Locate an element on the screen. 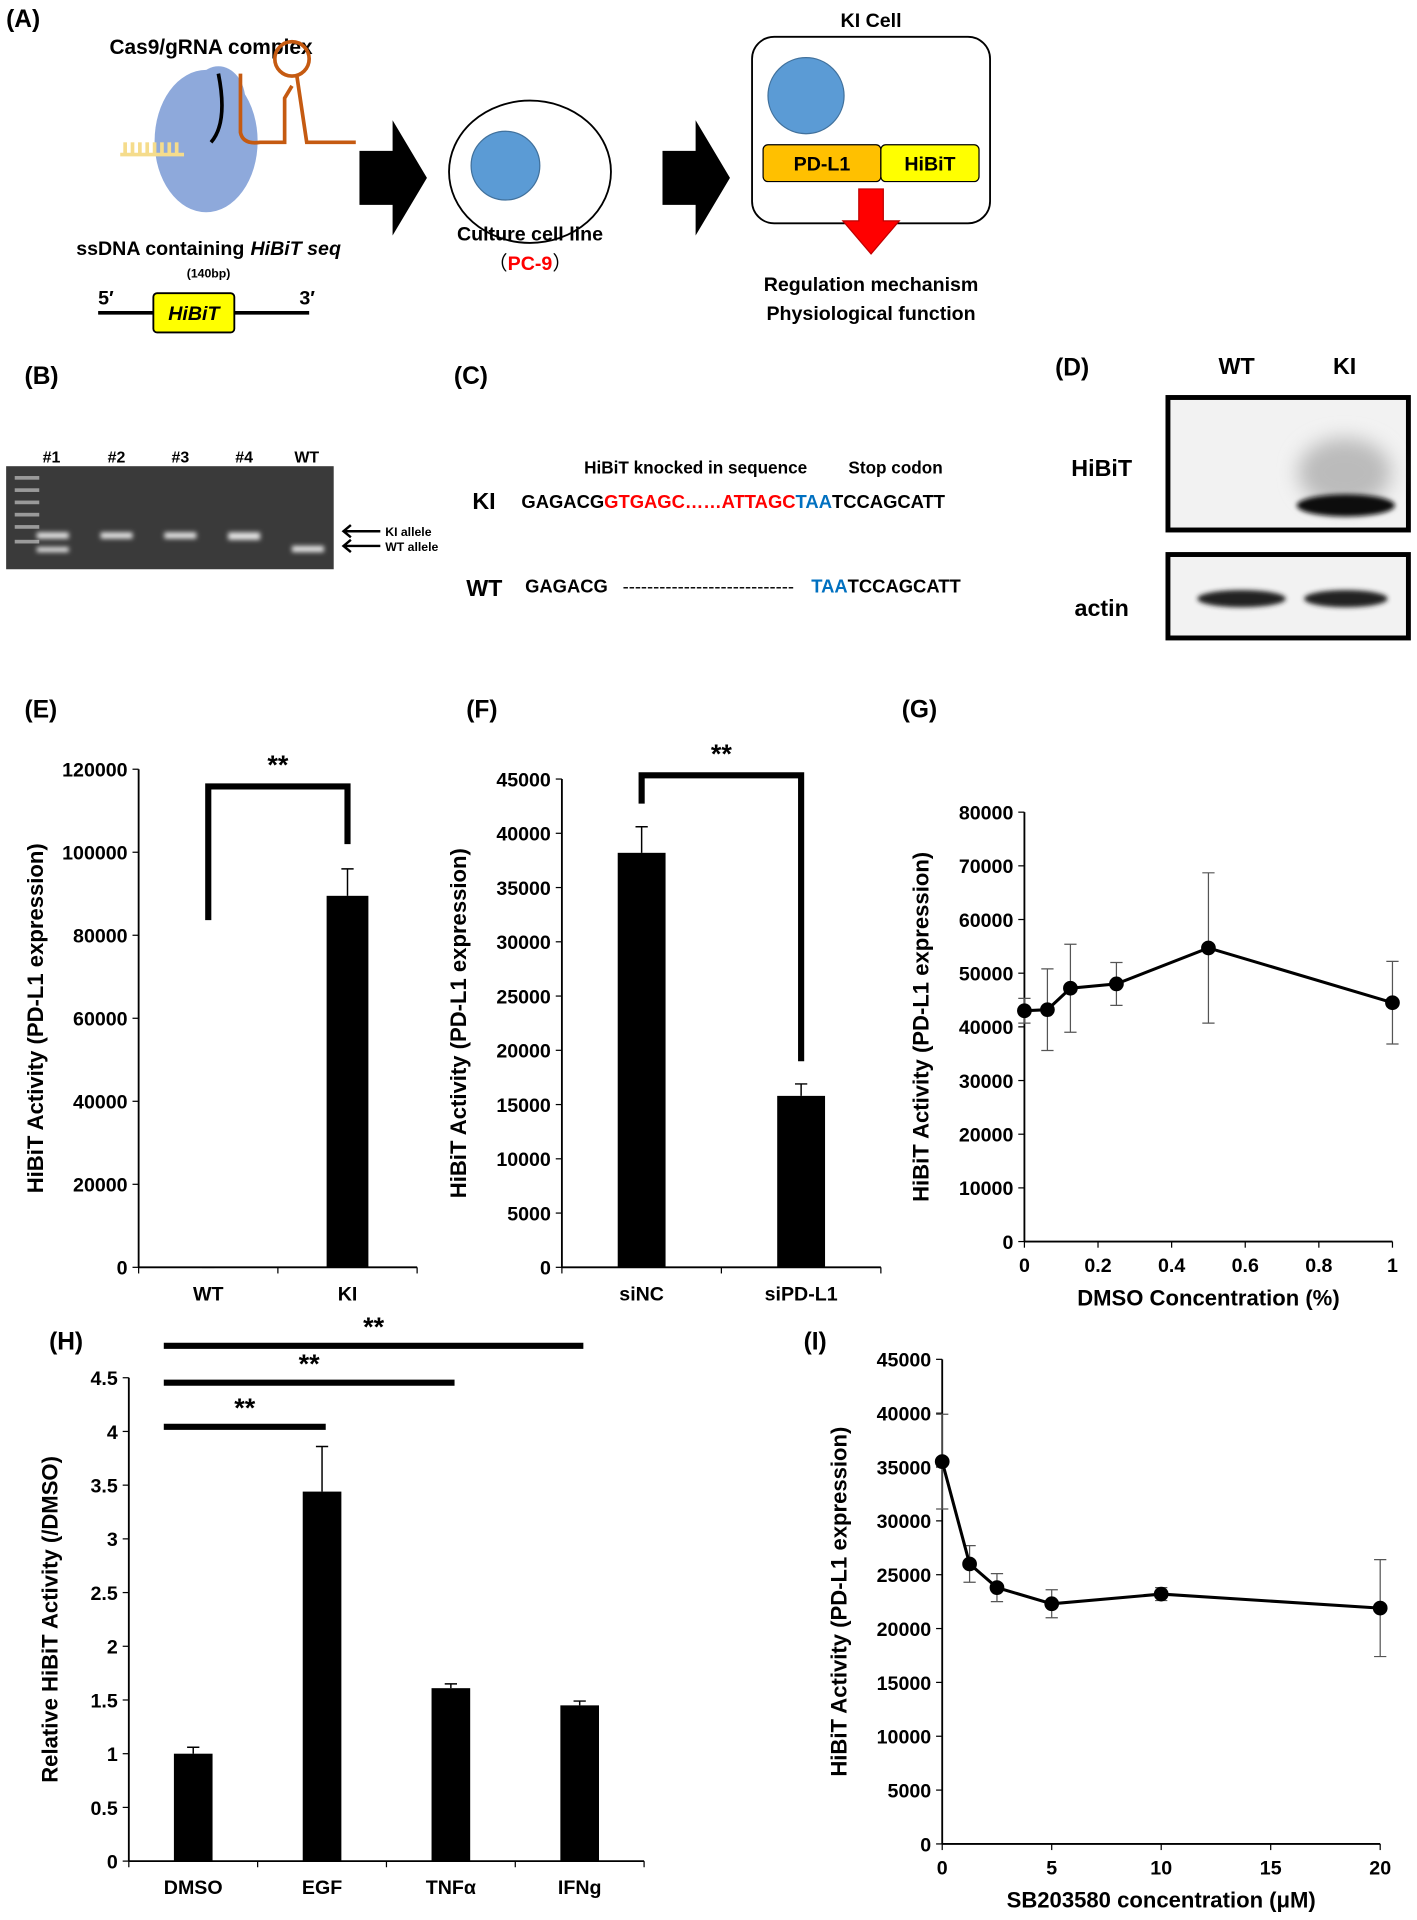 The height and width of the screenshot is (1920, 1417). y-tick-label: 80000 is located at coordinates (100, 937).